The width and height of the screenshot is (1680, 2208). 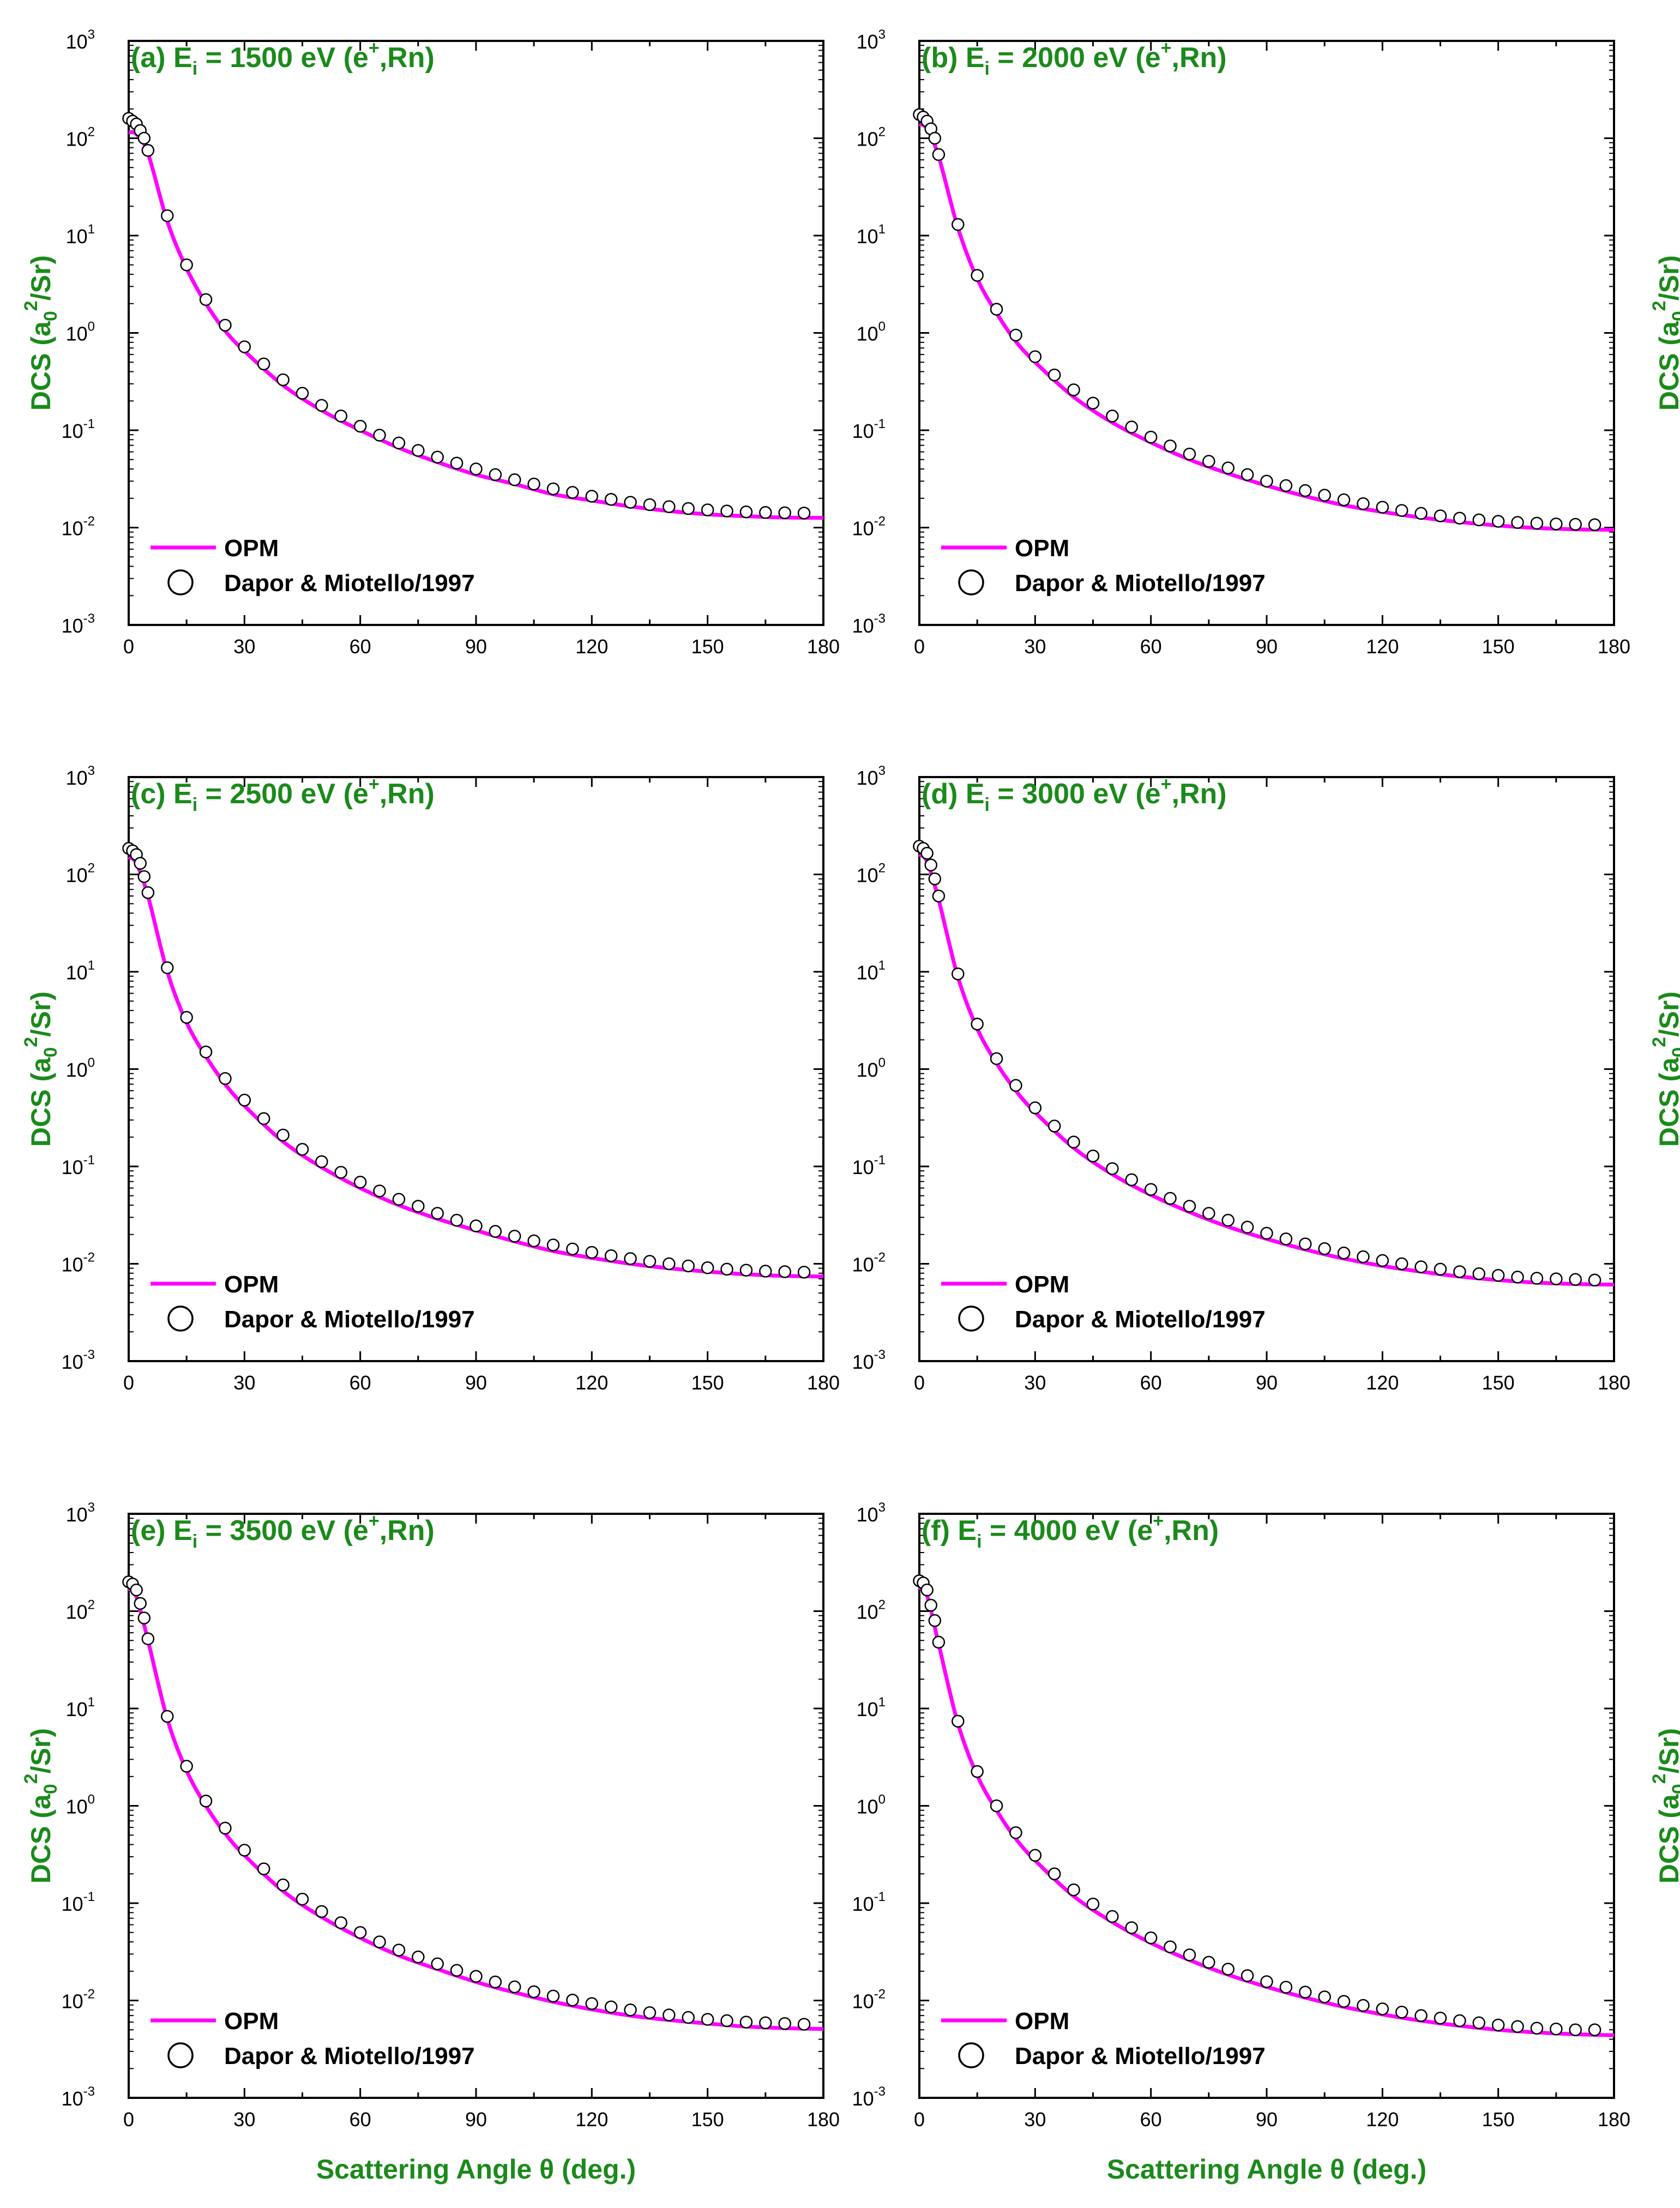 I want to click on x-tick-label: 90, so click(x=1267, y=1382).